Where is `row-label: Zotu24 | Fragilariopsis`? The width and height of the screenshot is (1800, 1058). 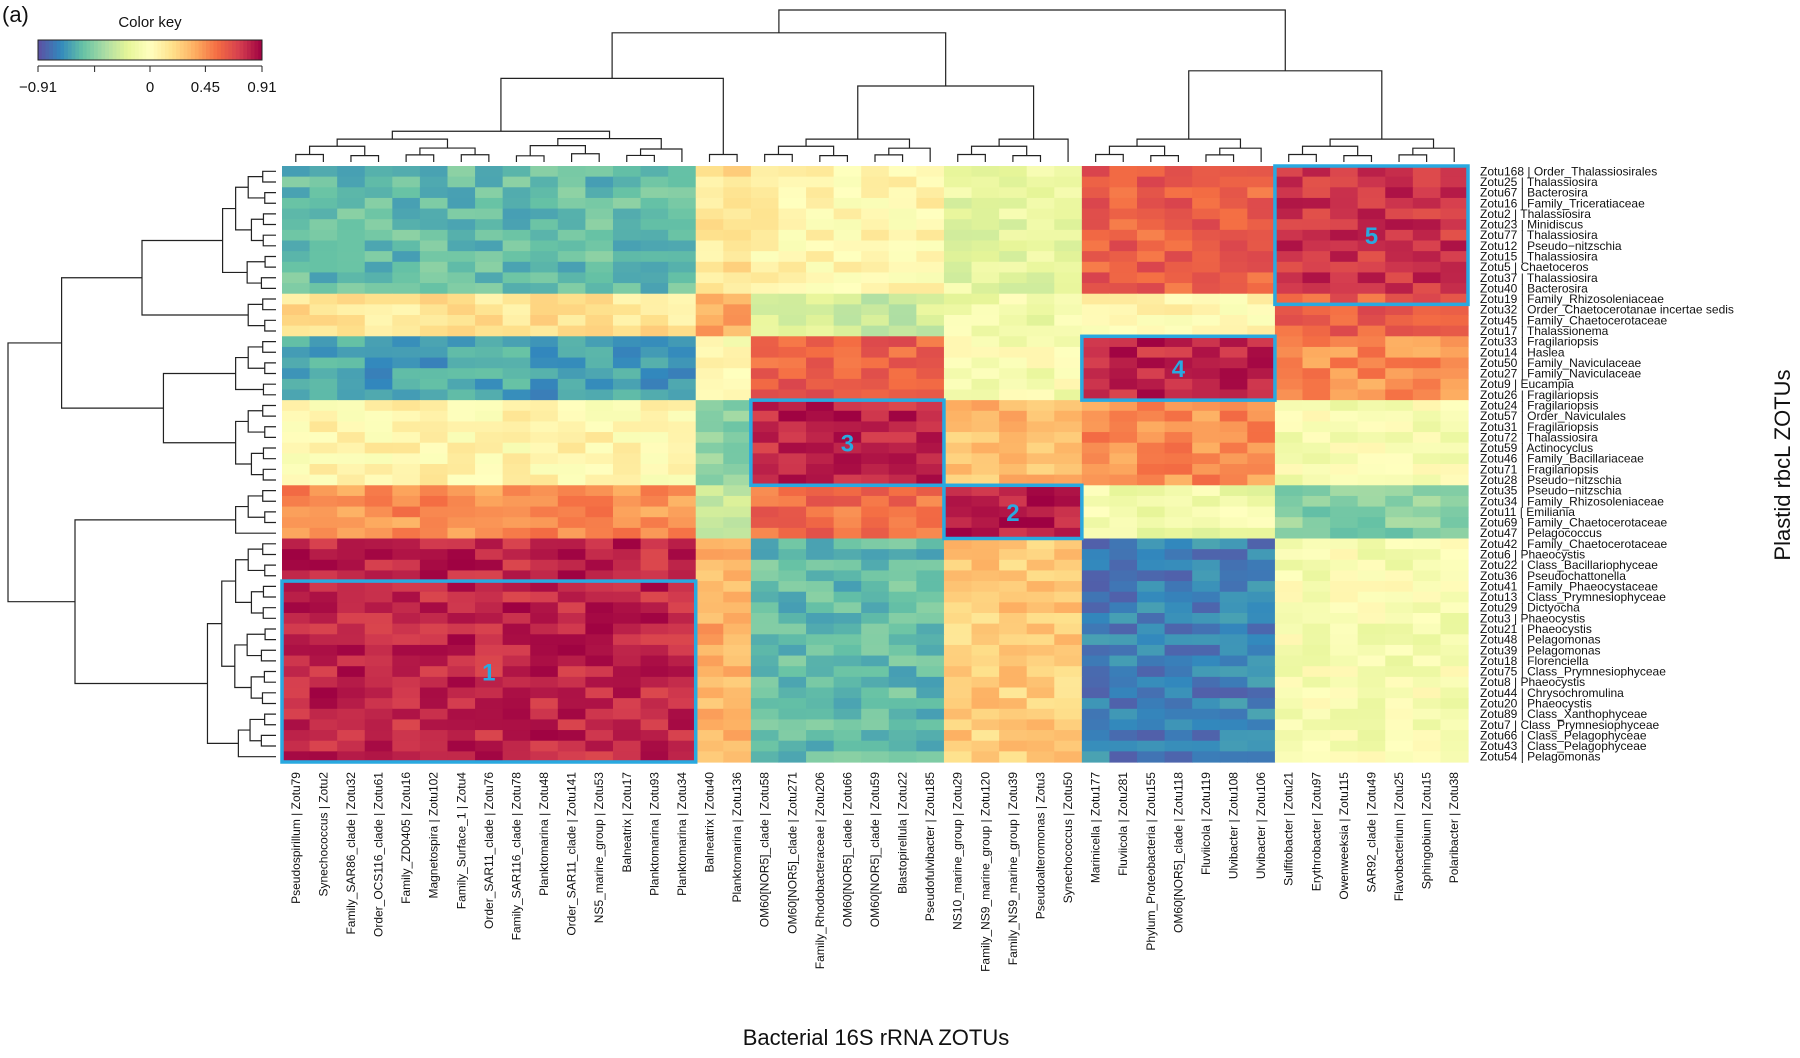
row-label: Zotu24 | Fragilariopsis is located at coordinates (1539, 405).